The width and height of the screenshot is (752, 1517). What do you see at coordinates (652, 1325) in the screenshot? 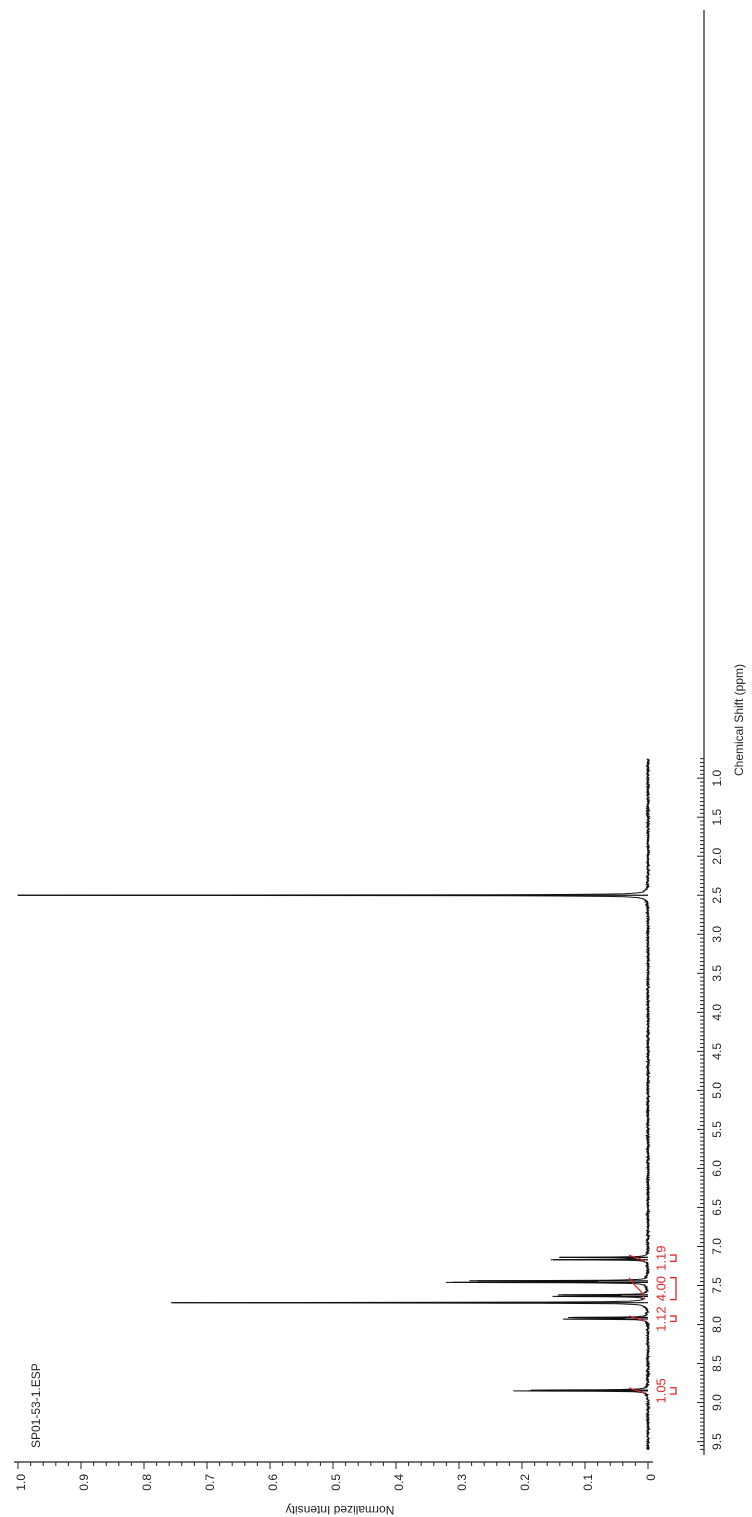
I see `integral-regions: 1.05 1.12 4.00 1.19` at bounding box center [652, 1325].